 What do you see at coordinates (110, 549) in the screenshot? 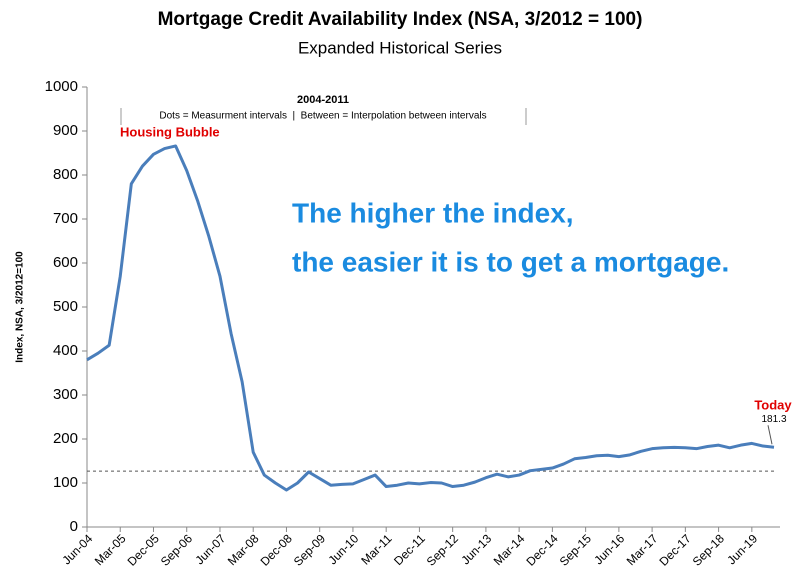
I see `x-tick-label: Mar-05` at bounding box center [110, 549].